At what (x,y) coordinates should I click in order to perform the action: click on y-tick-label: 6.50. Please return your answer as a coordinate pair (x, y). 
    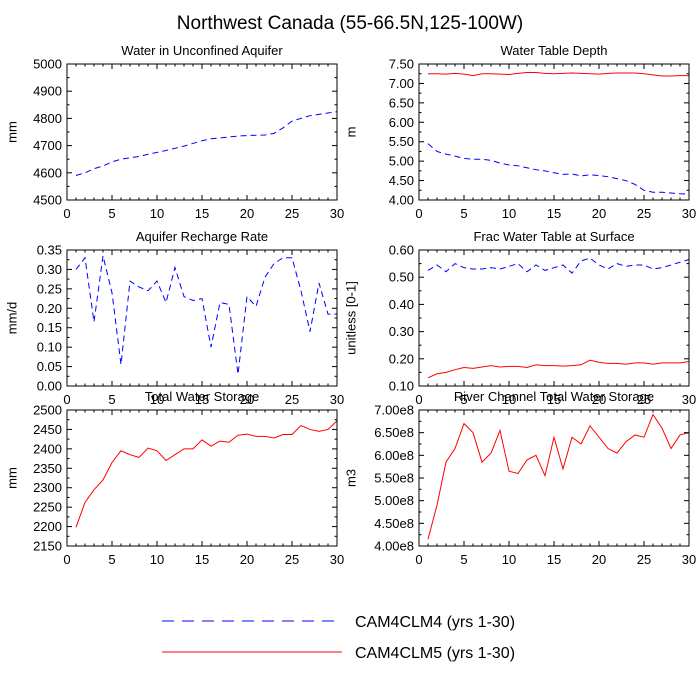
    Looking at the image, I should click on (401, 102).